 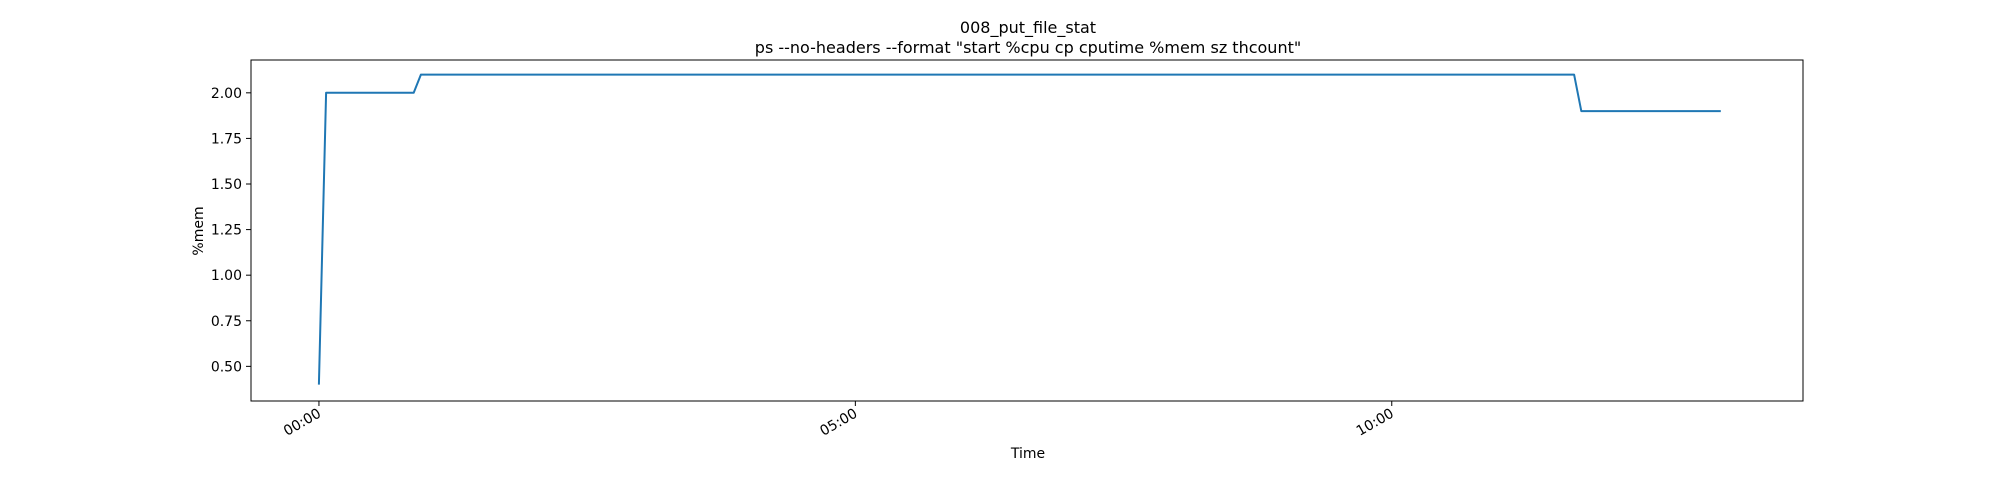 What do you see at coordinates (226, 185) in the screenshot?
I see `y-tick-label: 1.50` at bounding box center [226, 185].